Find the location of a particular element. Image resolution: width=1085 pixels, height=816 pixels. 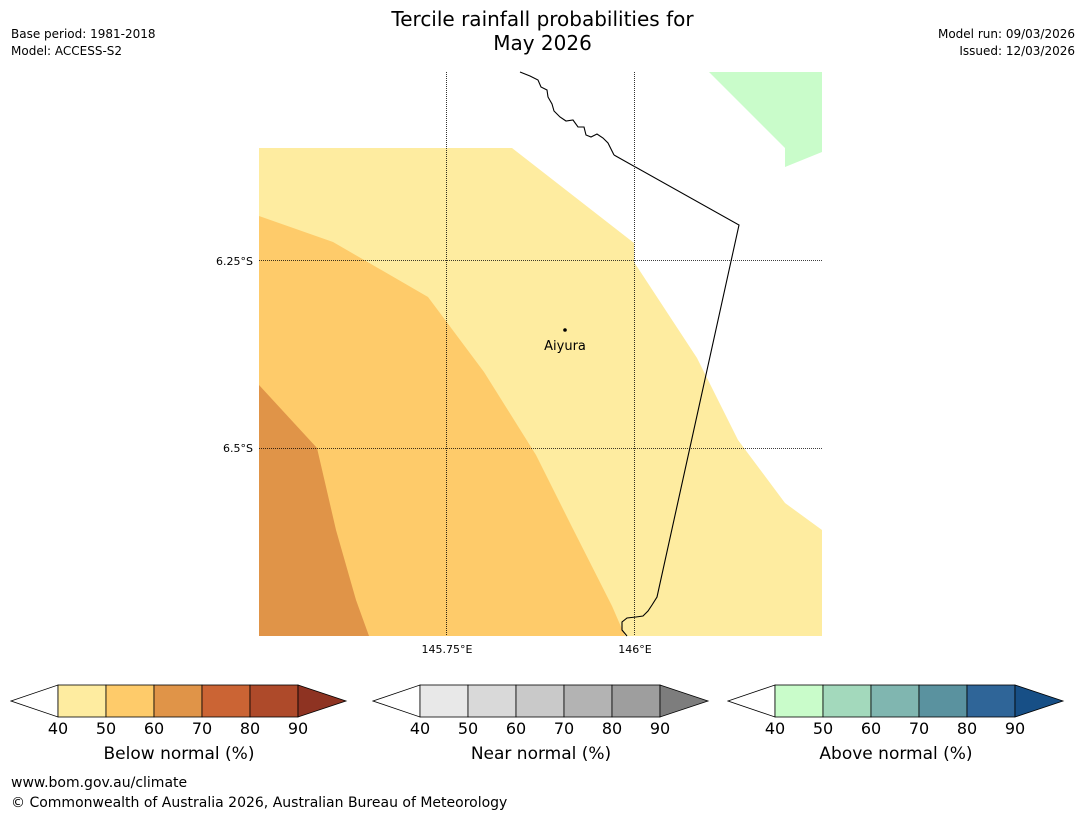

colorbar-below-normal-tick-70: 70 is located at coordinates (202, 728).